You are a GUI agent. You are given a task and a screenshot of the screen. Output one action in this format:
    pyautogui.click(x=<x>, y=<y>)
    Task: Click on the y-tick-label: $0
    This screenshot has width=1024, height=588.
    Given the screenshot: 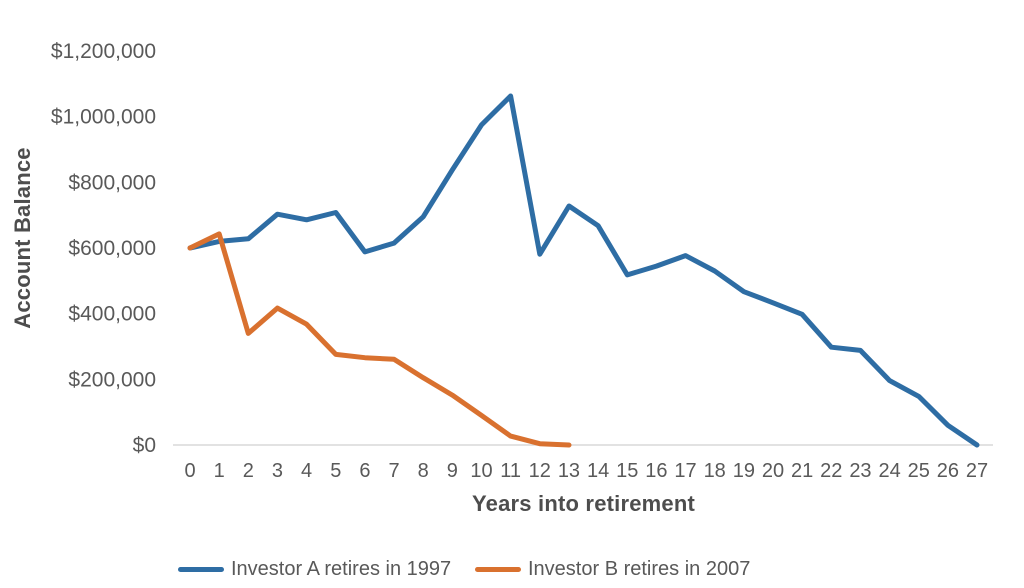 What is the action you would take?
    pyautogui.click(x=144, y=445)
    